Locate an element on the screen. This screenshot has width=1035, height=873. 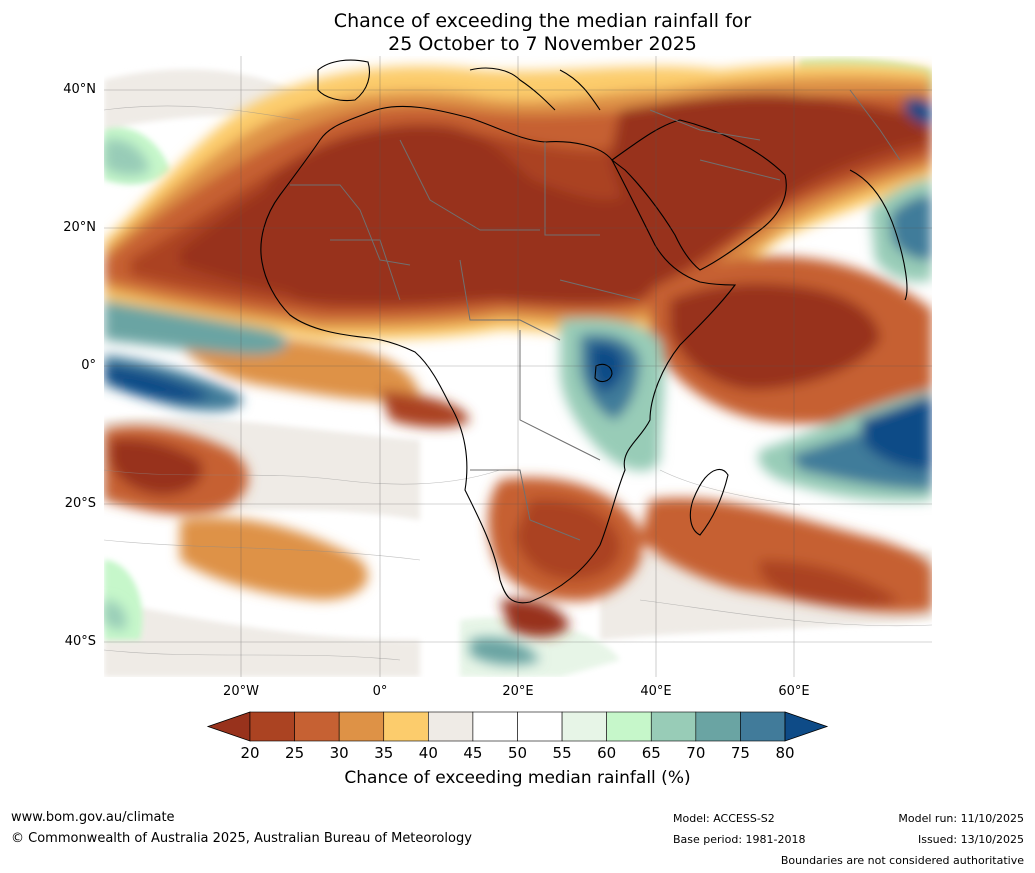
lat-label-20s: 20°S is located at coordinates (80, 503).